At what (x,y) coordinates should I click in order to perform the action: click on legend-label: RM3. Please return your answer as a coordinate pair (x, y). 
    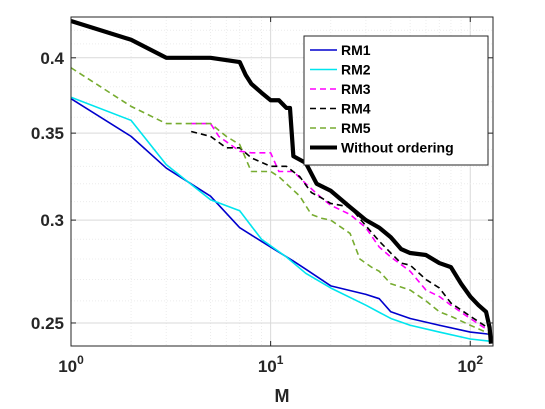
    Looking at the image, I should click on (356, 89).